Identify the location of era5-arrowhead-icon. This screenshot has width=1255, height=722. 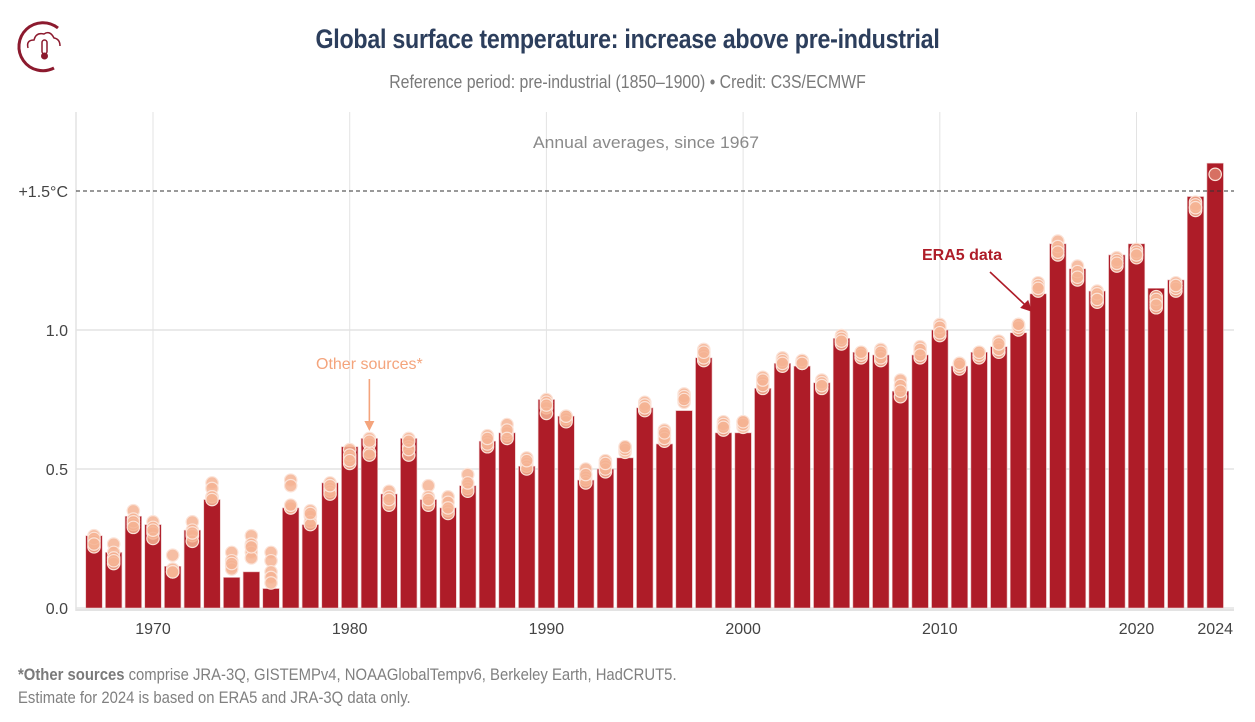
(1026, 305).